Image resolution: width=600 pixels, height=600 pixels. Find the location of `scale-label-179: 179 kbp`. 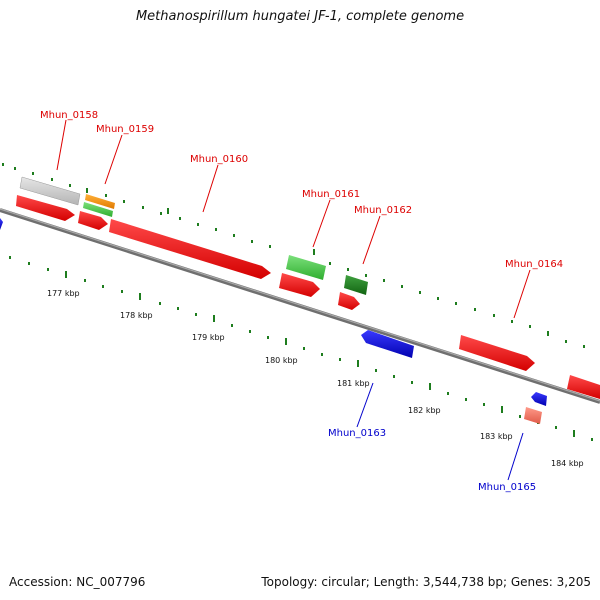

scale-label-179: 179 kbp is located at coordinates (208, 337).